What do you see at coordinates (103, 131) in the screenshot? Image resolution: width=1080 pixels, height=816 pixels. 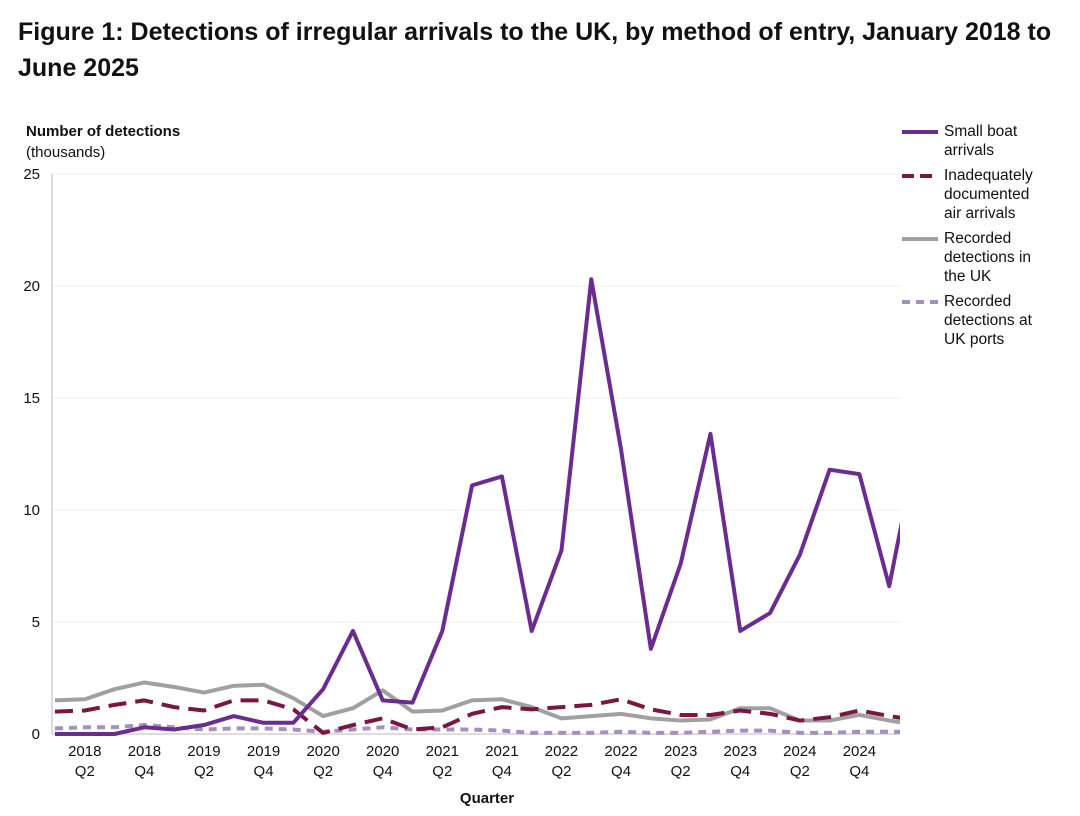 I see `y-axis-label: Number of detections` at bounding box center [103, 131].